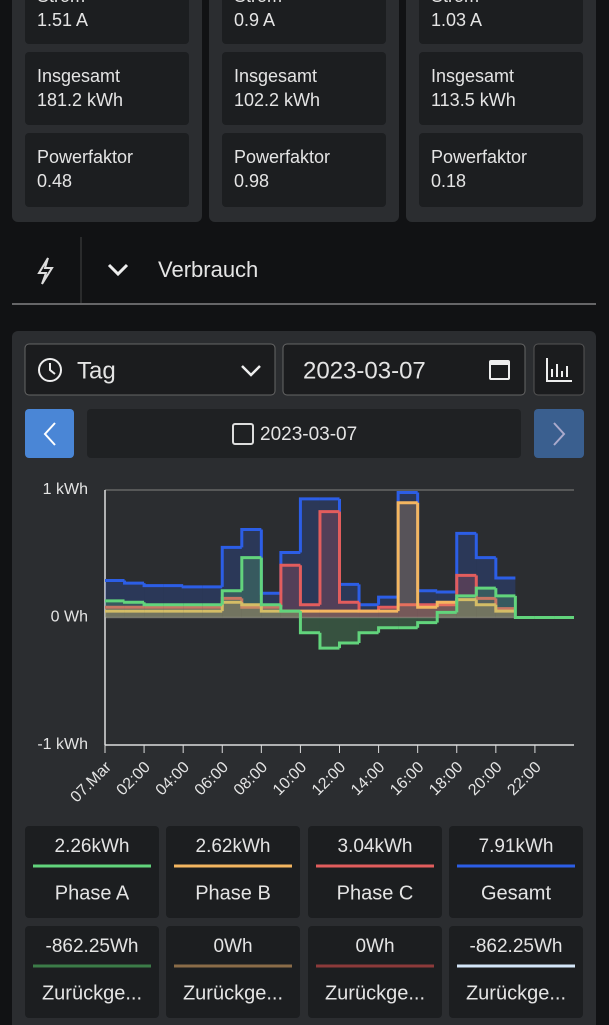 This screenshot has height=1025, width=609. I want to click on next-button, so click(559, 433).